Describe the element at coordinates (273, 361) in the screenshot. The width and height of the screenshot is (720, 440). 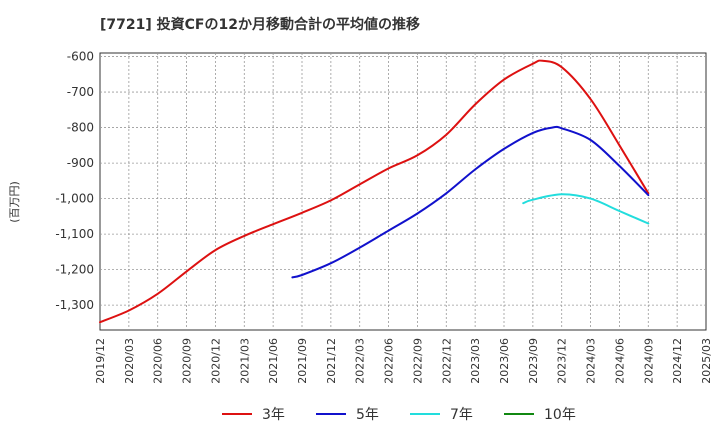
I see `x-tick-label: 2021/06` at that location.